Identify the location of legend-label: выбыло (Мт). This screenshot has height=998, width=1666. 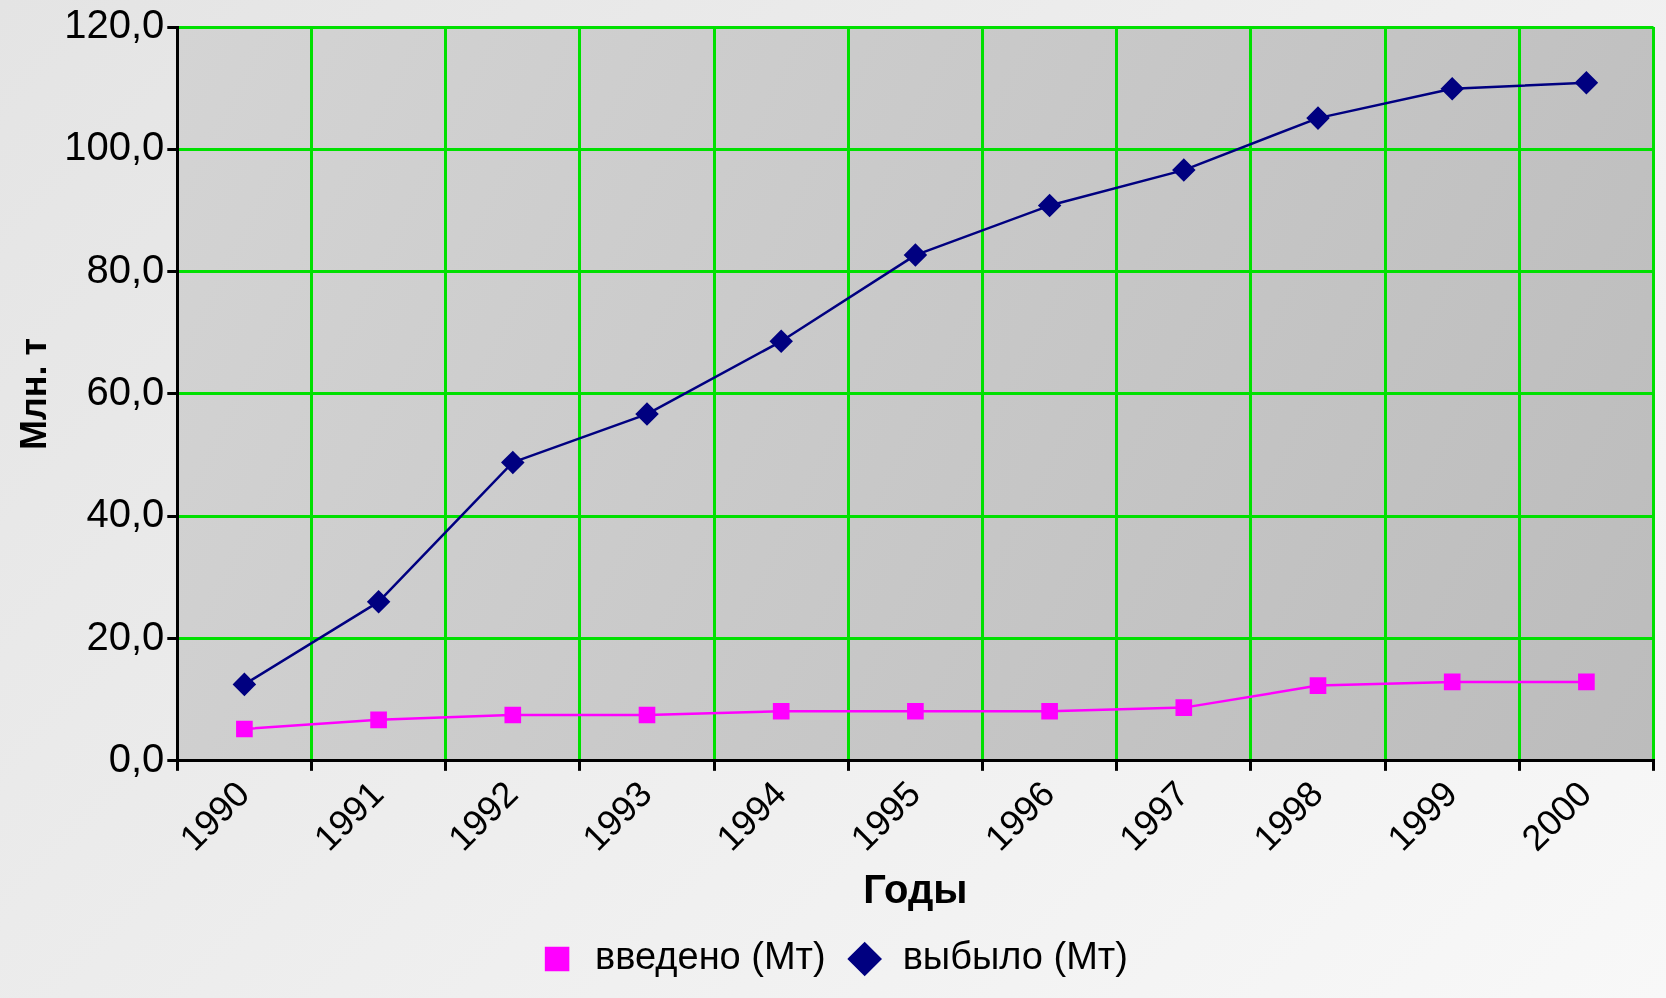
(1015, 956).